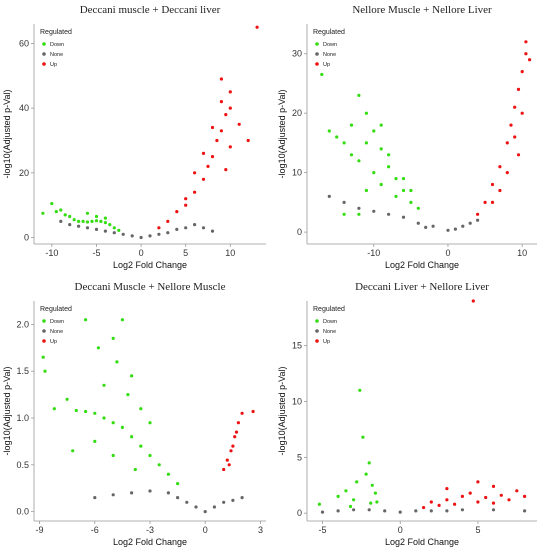  Describe the element at coordinates (323, 530) in the screenshot. I see `x-tick-label: -5` at that location.